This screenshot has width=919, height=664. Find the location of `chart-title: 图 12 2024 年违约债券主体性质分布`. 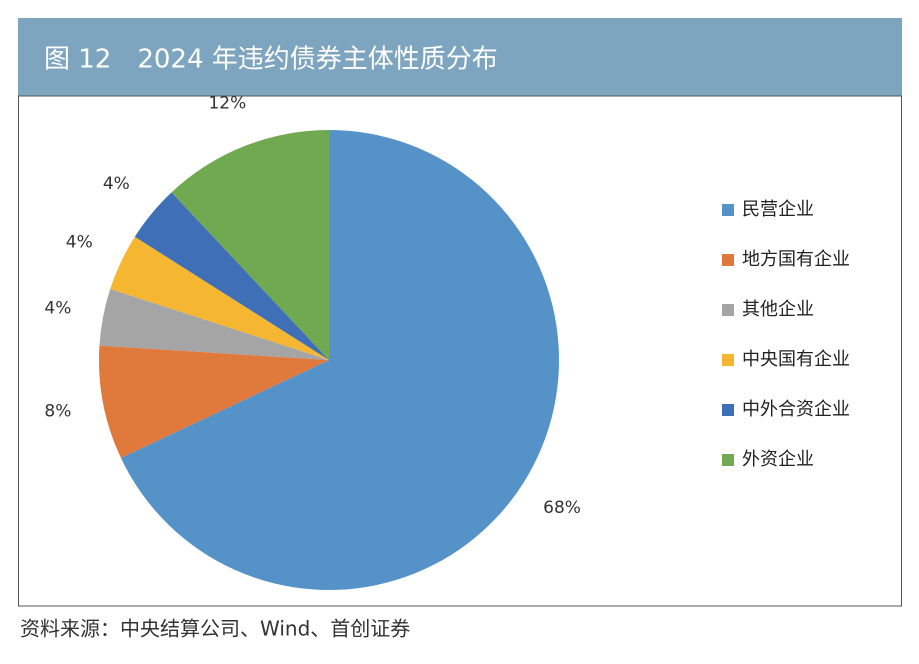

chart-title: 图 12 2024 年违约债券主体性质分布 is located at coordinates (271, 60).